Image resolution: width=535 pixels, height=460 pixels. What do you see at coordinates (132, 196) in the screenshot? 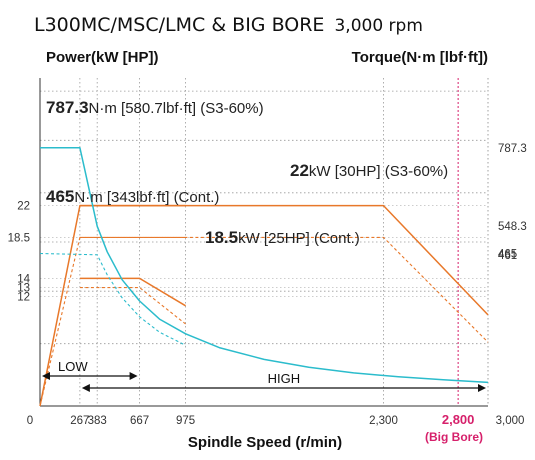
I see `annotation-cont-torque: 465N·m [343lbf·ft] (Cont.)` at bounding box center [132, 196].